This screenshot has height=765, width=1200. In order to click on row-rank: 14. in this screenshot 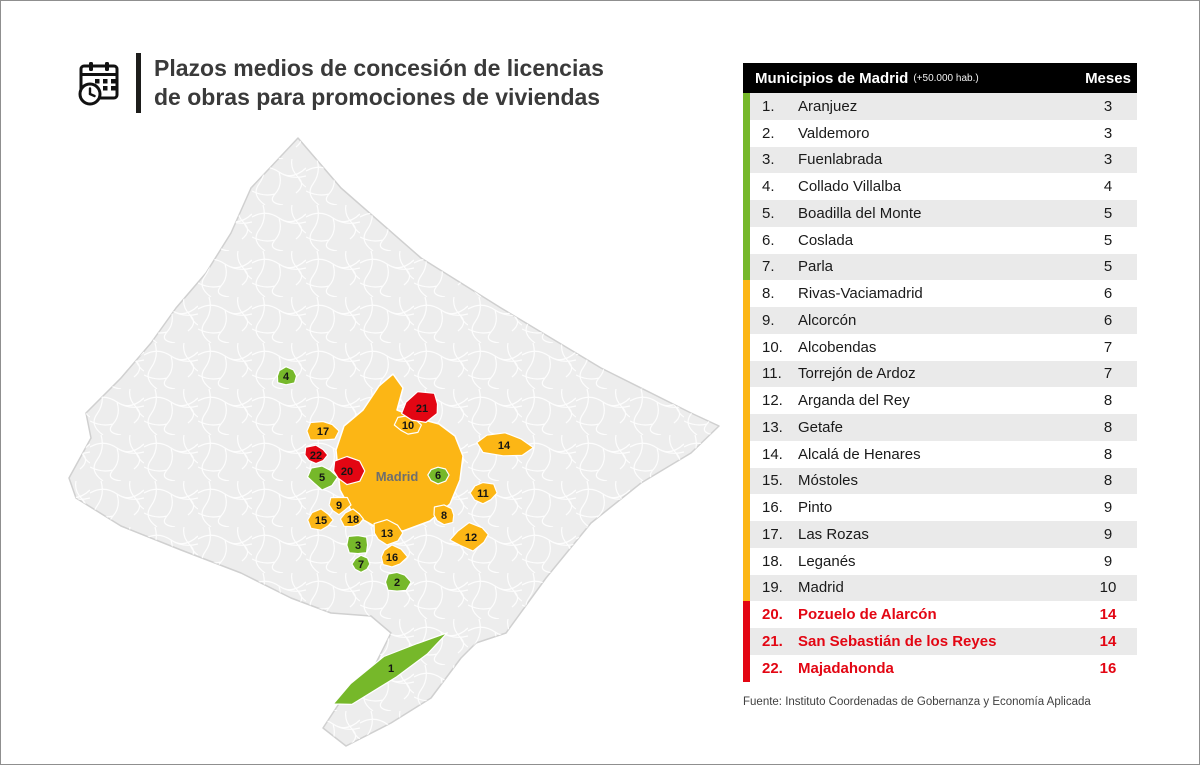, I will do `click(772, 454)`.